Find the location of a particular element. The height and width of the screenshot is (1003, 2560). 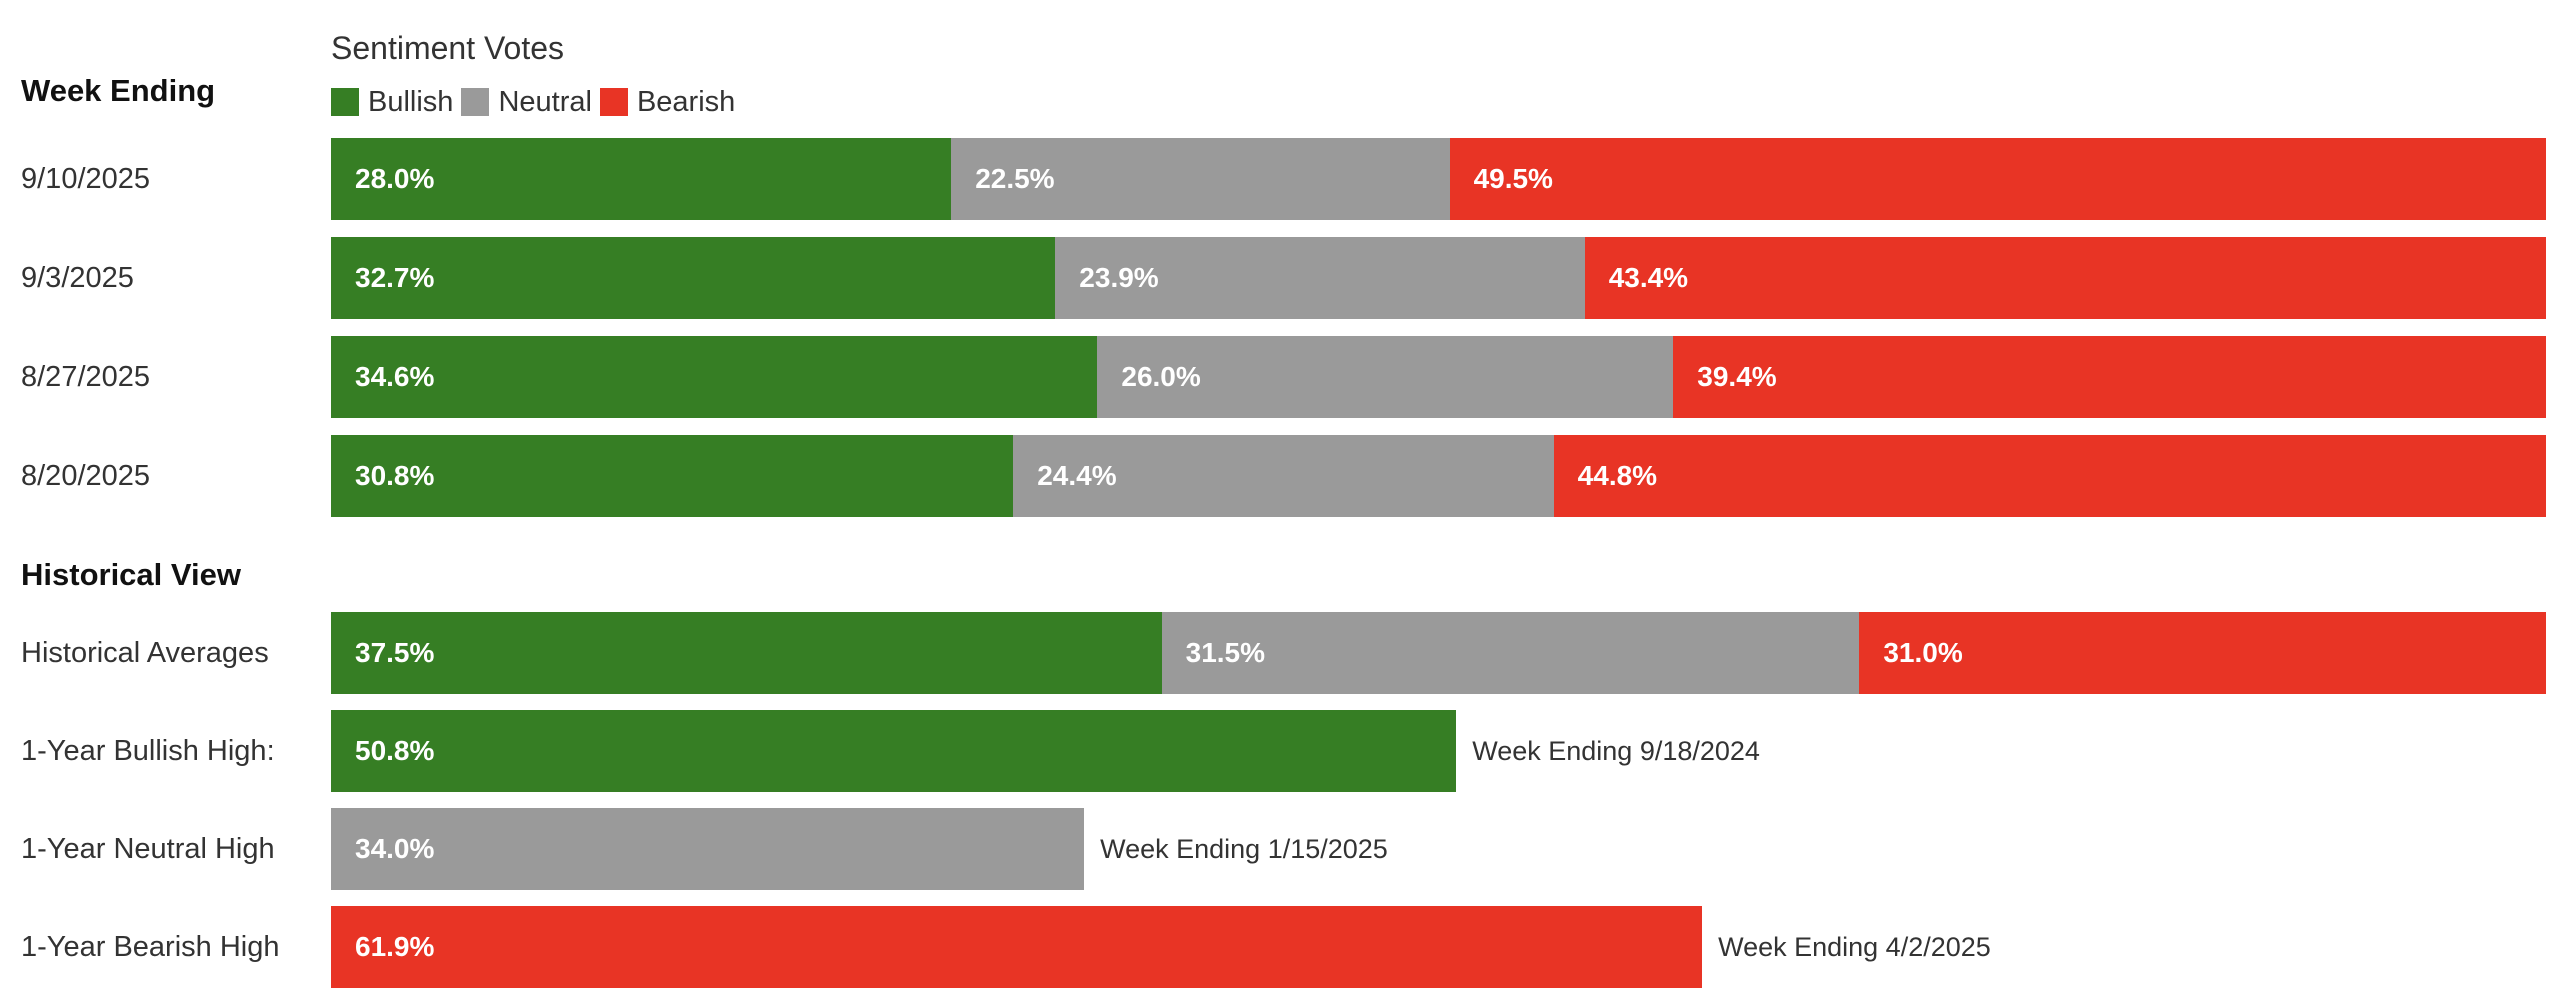

data-label-bullish: 28.0% is located at coordinates (395, 178).